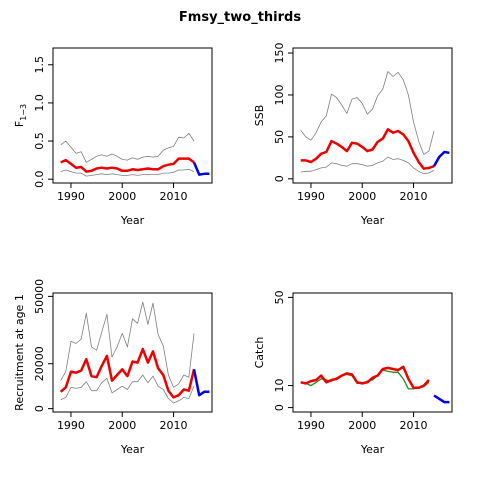 The image size is (480, 480). I want to click on figure-title: Fmsy_two_thirds, so click(240, 17).